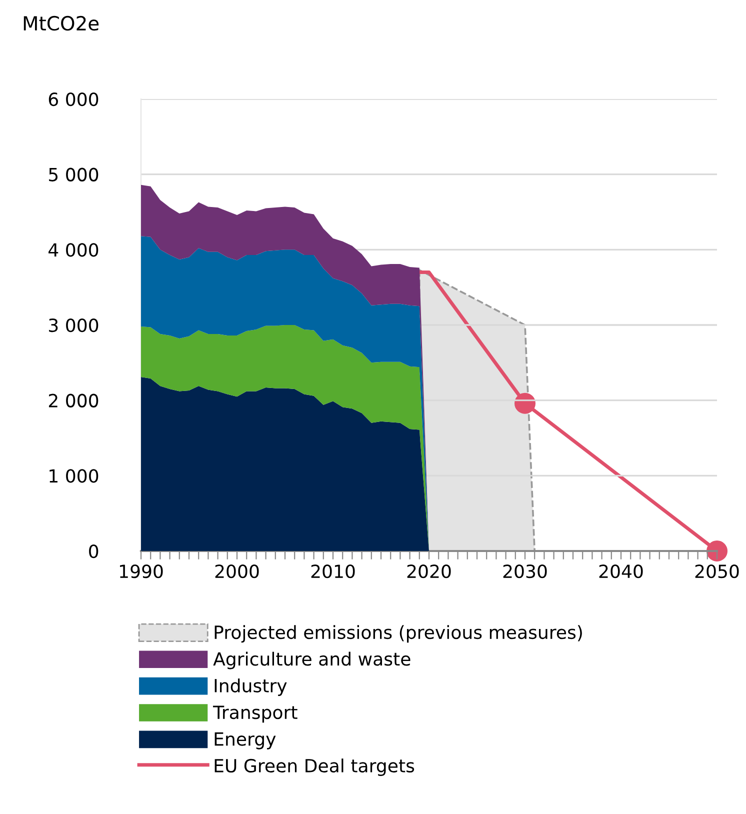 This screenshot has height=814, width=746. What do you see at coordinates (314, 767) in the screenshot?
I see `legend-label: EU Green Deal targets` at bounding box center [314, 767].